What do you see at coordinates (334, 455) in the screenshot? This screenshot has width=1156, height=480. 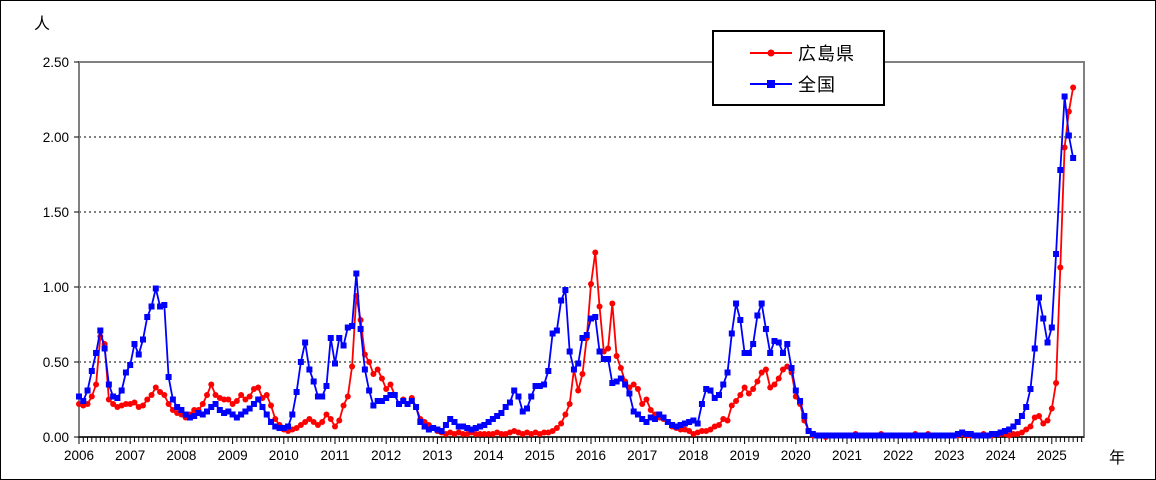 I see `x-tick-label: 2011` at bounding box center [334, 455].